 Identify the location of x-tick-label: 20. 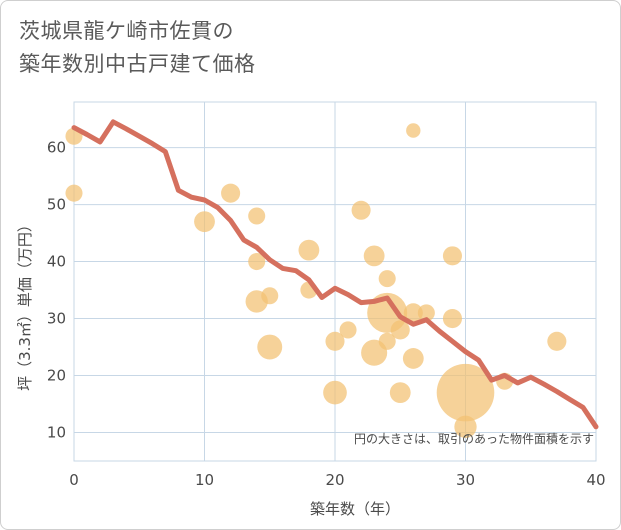
(334, 480).